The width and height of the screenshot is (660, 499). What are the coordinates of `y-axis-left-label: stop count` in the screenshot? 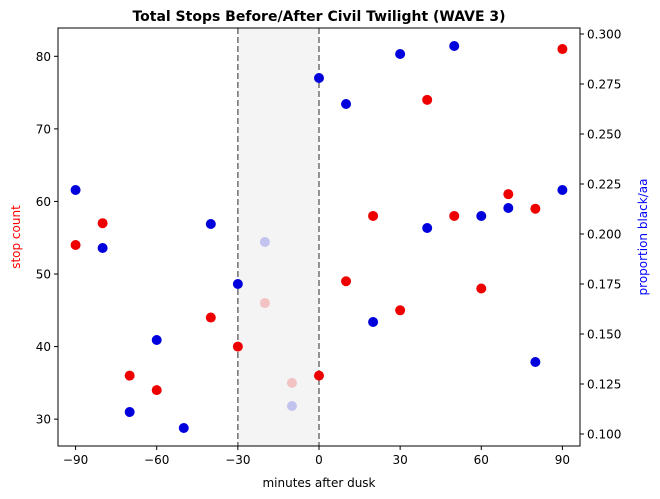 It's located at (16, 237).